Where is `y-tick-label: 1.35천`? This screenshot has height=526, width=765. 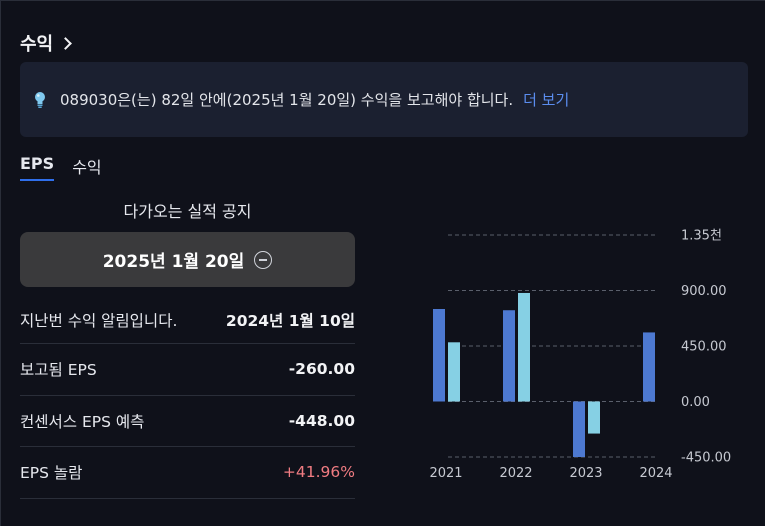
y-tick-label: 1.35천 is located at coordinates (701, 236).